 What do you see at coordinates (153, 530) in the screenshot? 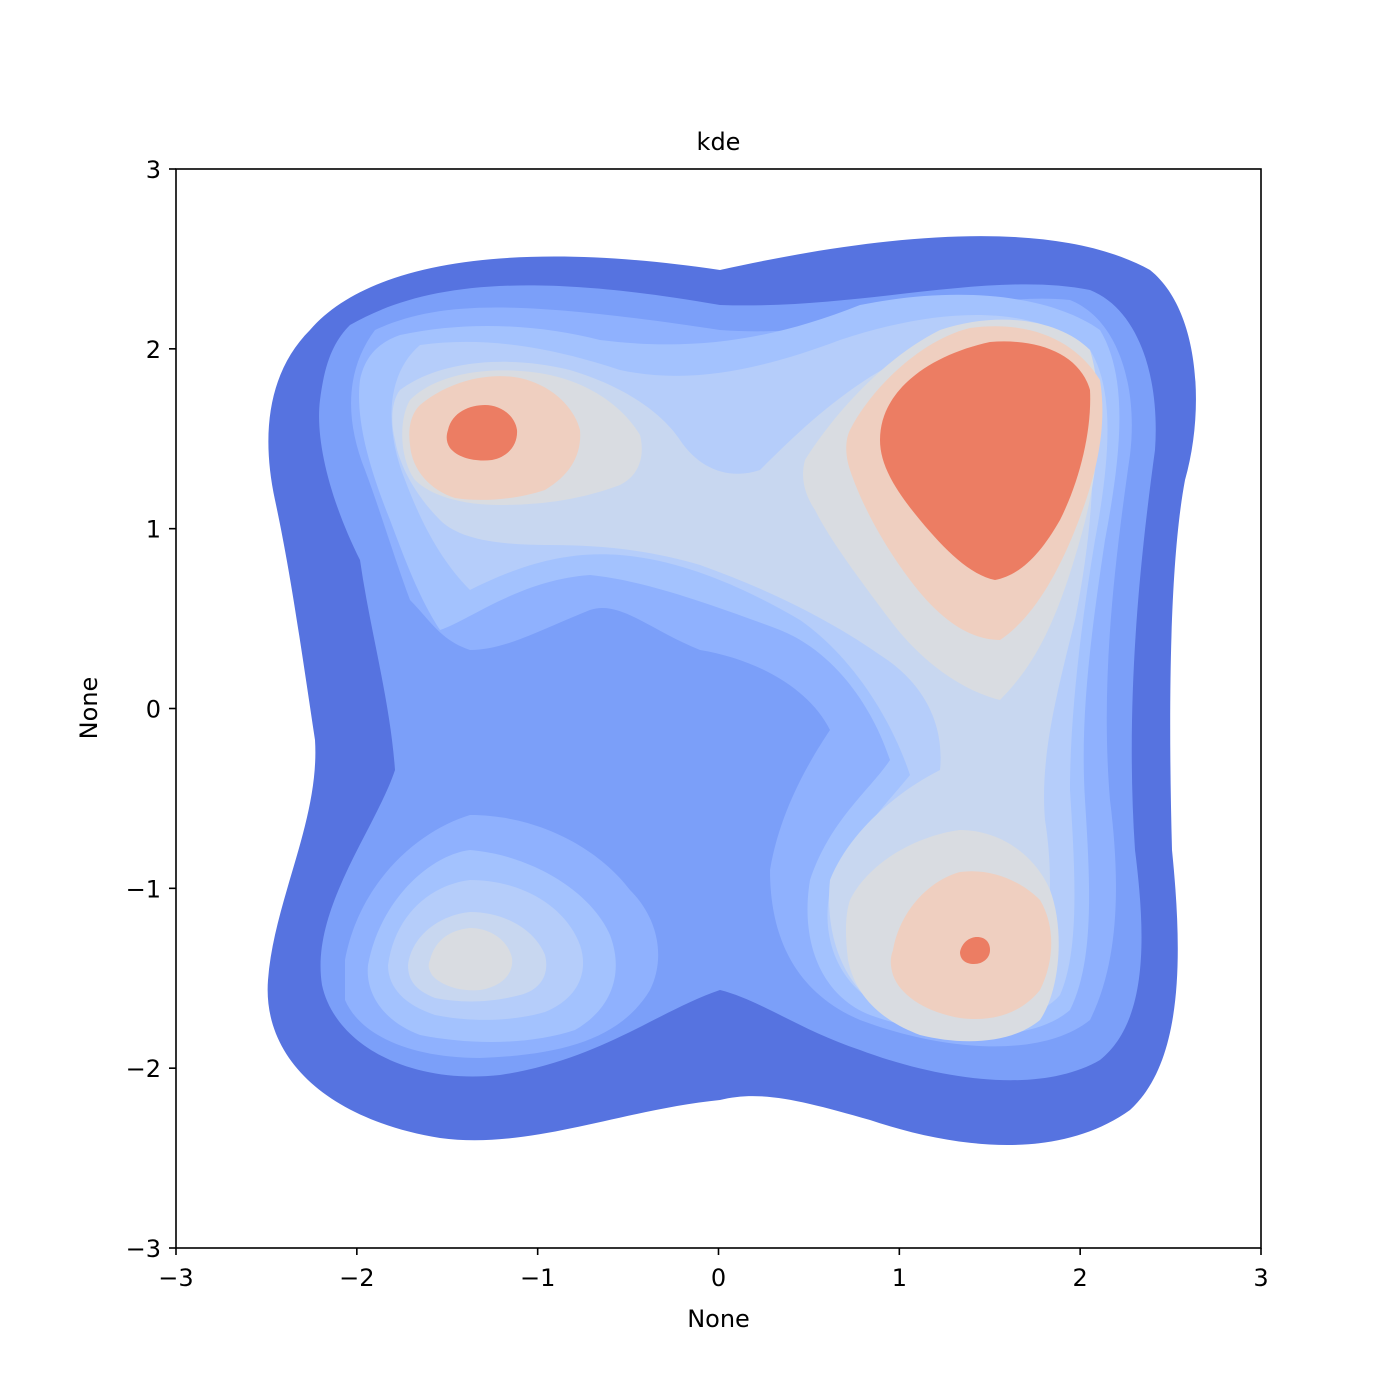
I see `y-tick-label: 1` at bounding box center [153, 530].